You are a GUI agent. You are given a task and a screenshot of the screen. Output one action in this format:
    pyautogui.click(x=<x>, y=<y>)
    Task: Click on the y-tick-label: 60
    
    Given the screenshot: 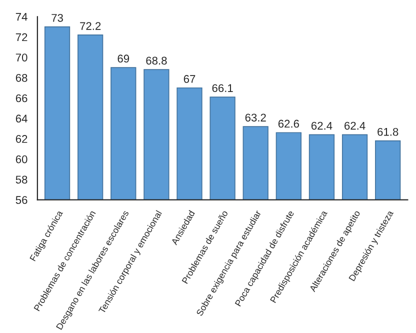 What is the action you would take?
    pyautogui.click(x=22, y=159)
    